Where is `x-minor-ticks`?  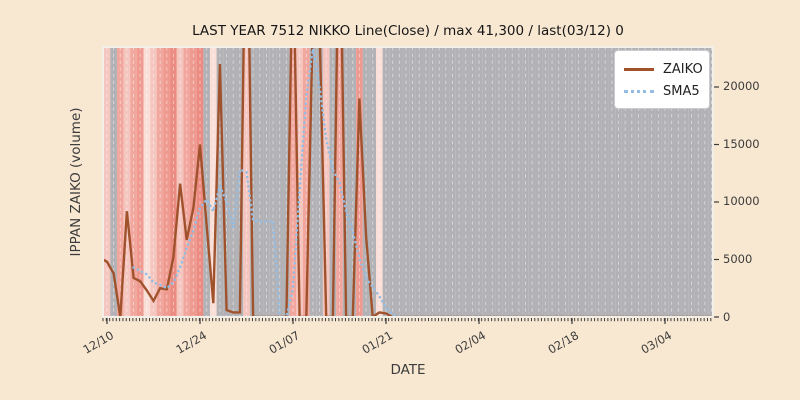 x-minor-ticks is located at coordinates (407, 320).